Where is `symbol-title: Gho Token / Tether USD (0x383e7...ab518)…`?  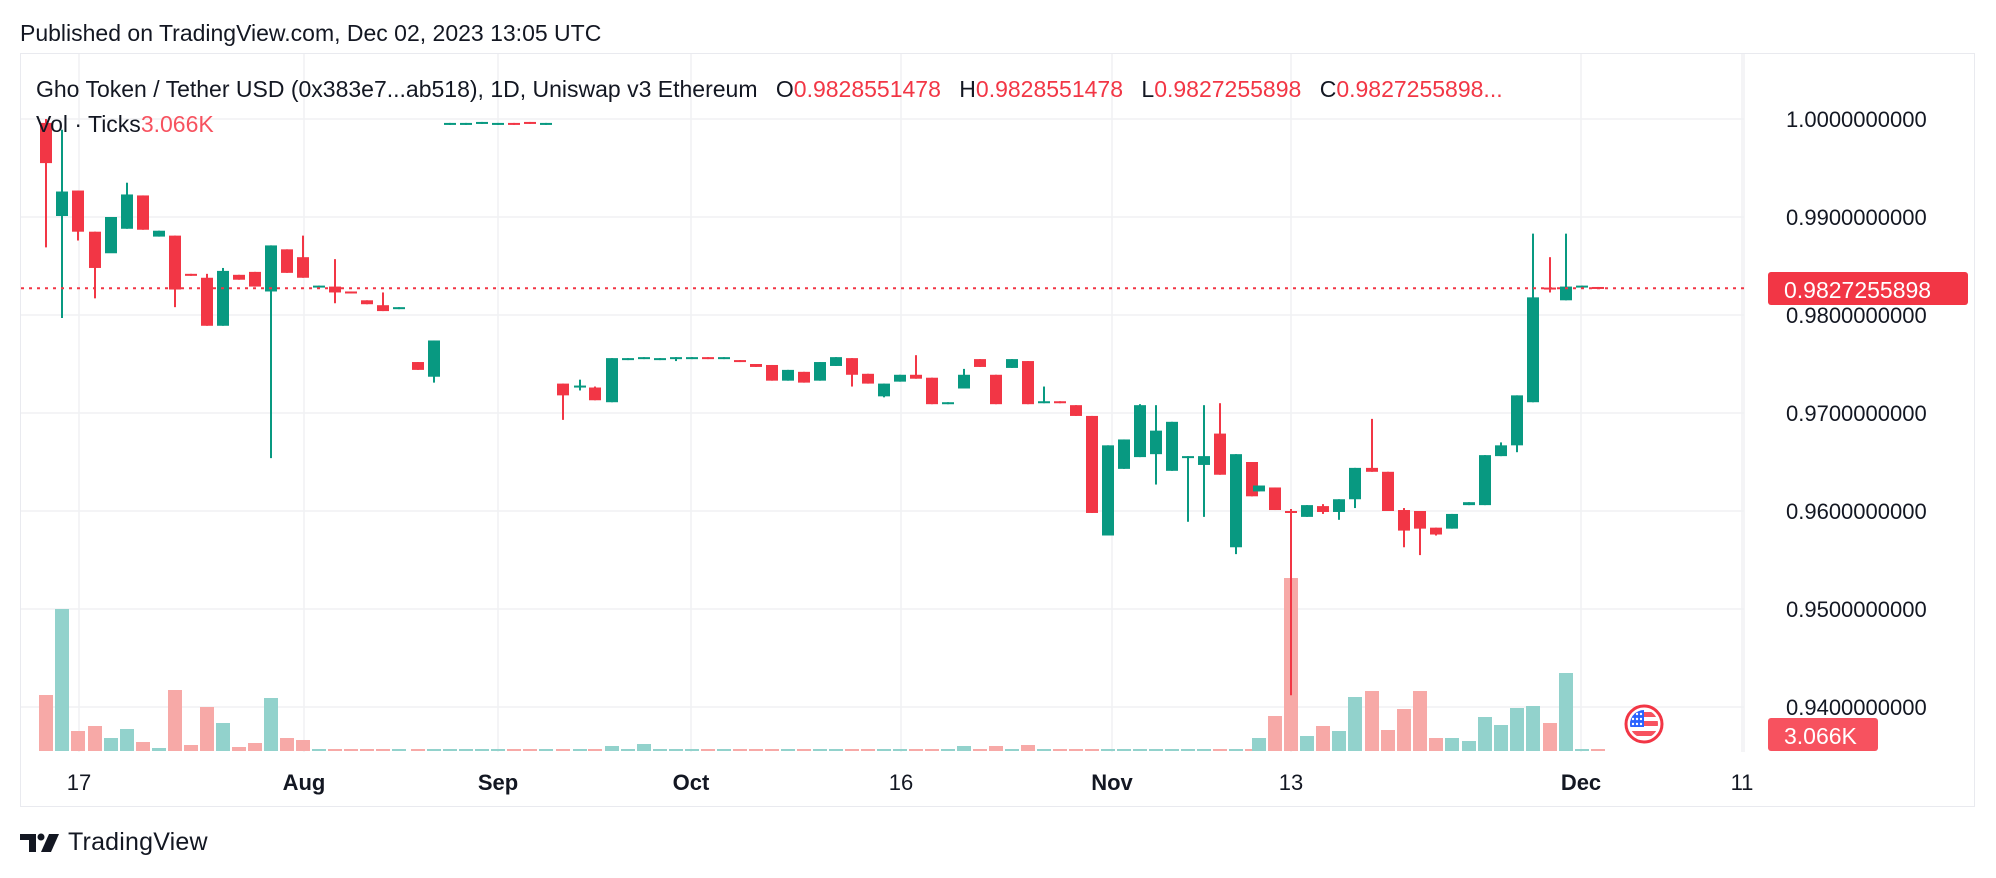
symbol-title: Gho Token / Tether USD (0x383e7...ab518)… is located at coordinates (397, 89).